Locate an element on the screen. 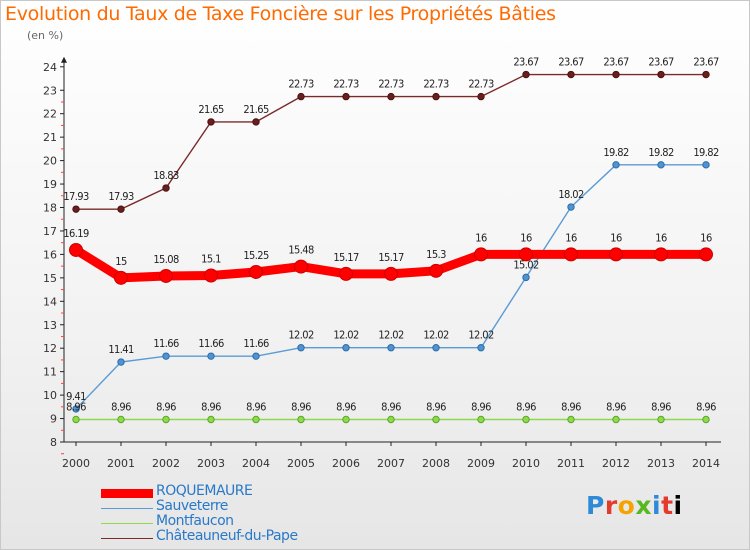 The height and width of the screenshot is (550, 750). data-label: 15.1 is located at coordinates (211, 259).